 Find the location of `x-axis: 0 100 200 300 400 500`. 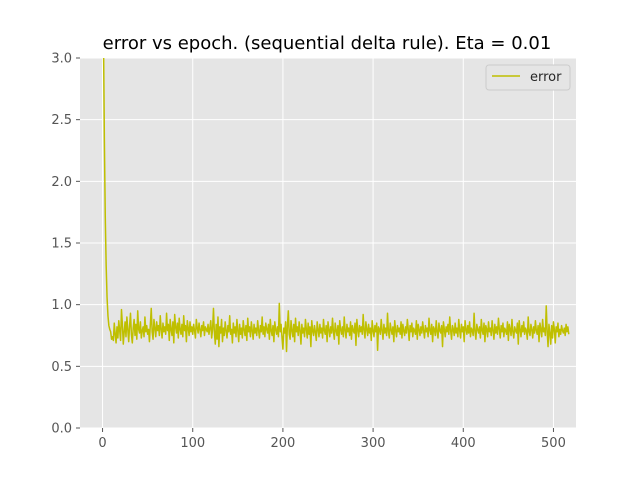

x-axis: 0 100 200 300 400 500 is located at coordinates (332, 439).